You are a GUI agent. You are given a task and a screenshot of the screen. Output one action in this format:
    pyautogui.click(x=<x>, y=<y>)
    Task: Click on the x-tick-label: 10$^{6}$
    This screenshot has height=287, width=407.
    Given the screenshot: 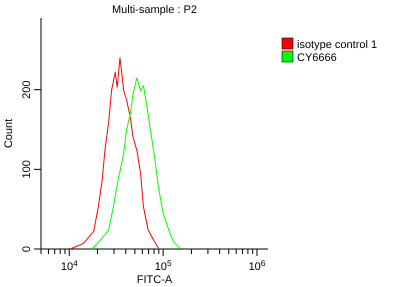 What is the action you would take?
    pyautogui.click(x=257, y=265)
    